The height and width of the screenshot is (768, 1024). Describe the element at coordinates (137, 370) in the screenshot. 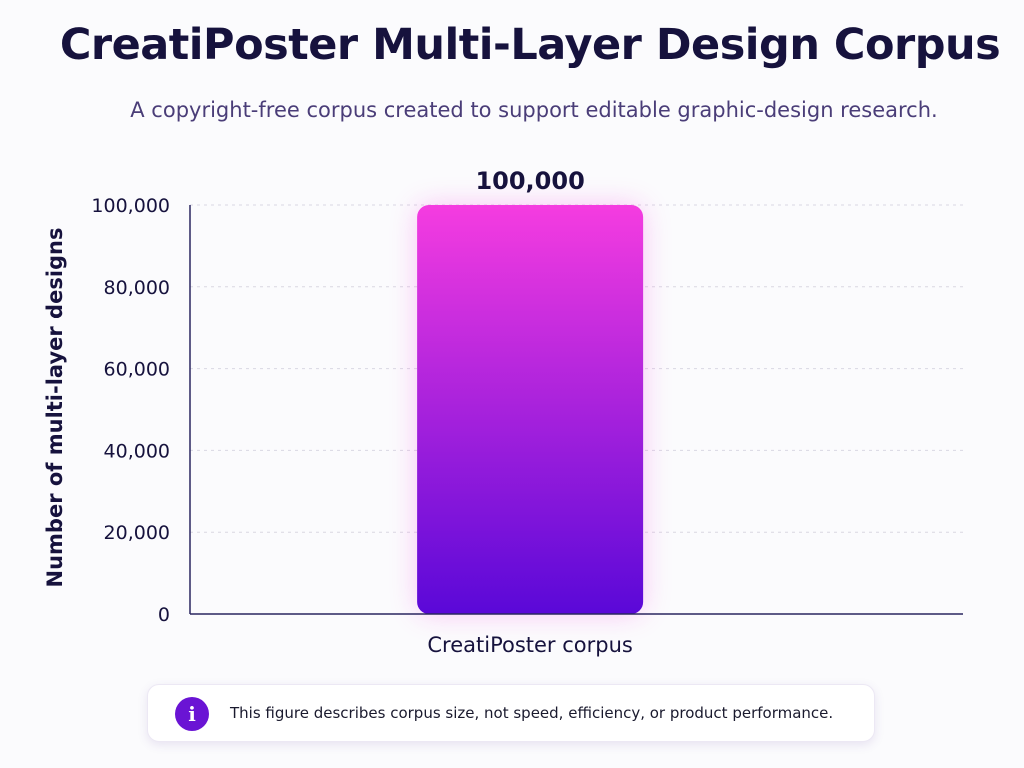

I see `y-tick-label: 60,000` at that location.